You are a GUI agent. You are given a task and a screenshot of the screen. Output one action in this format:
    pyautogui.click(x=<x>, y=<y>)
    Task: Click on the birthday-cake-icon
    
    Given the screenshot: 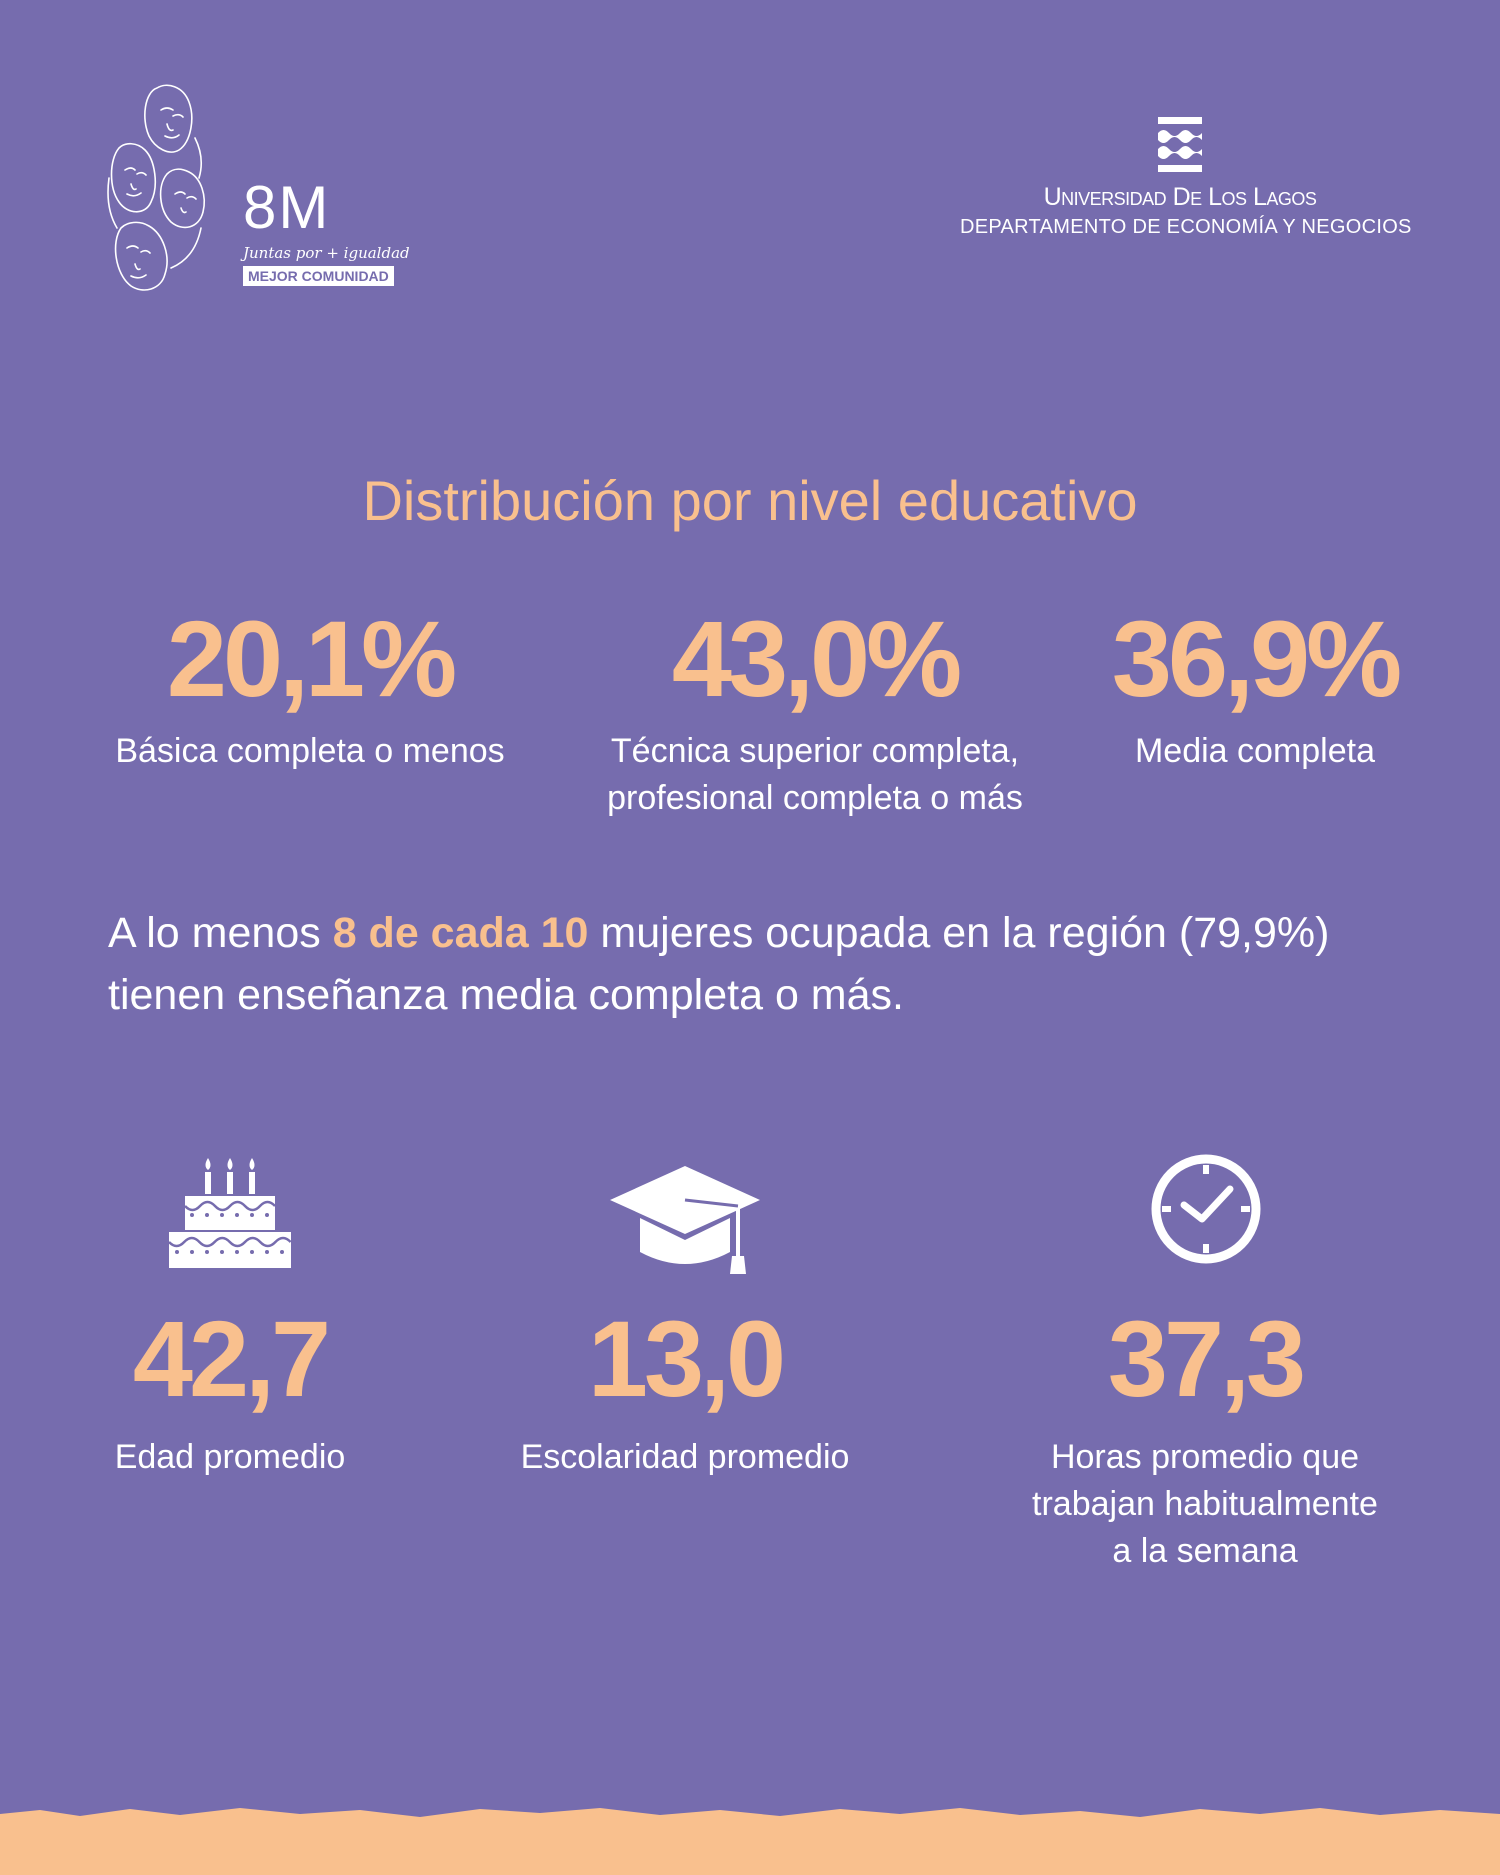 What is the action you would take?
    pyautogui.click(x=230, y=1213)
    